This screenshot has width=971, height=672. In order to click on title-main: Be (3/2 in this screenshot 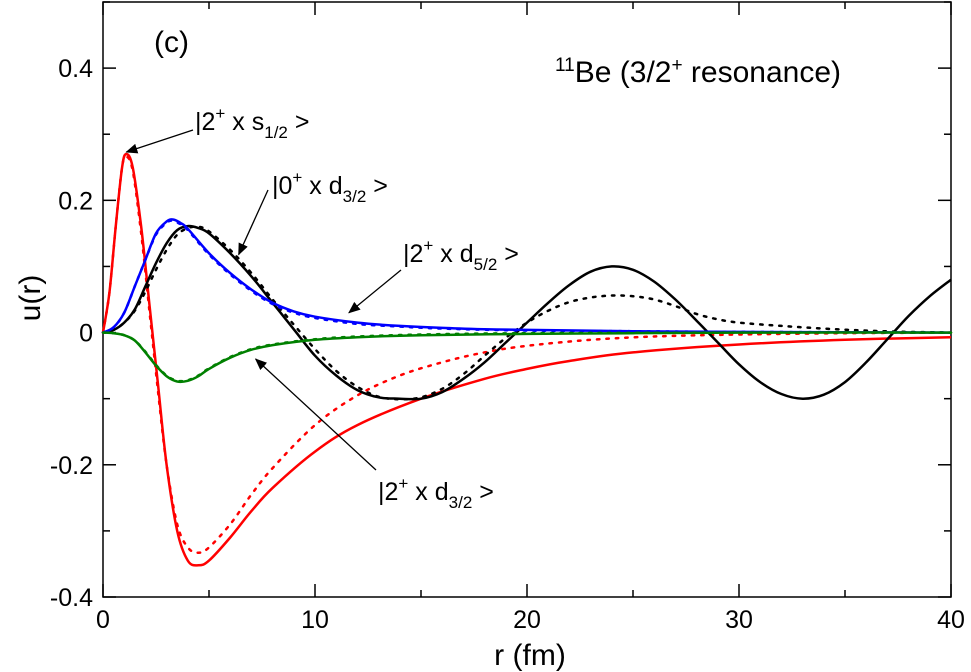, I will do `click(623, 72)`.